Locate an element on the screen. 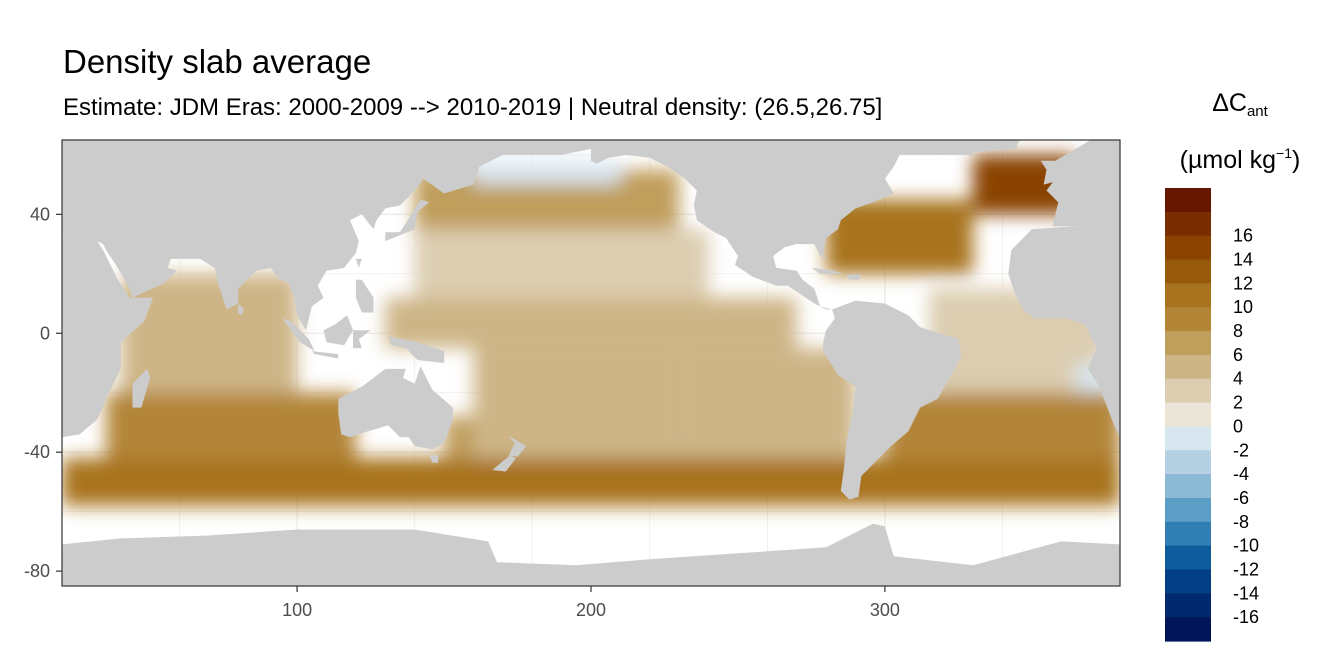  legend-label: 2 is located at coordinates (1238, 403).